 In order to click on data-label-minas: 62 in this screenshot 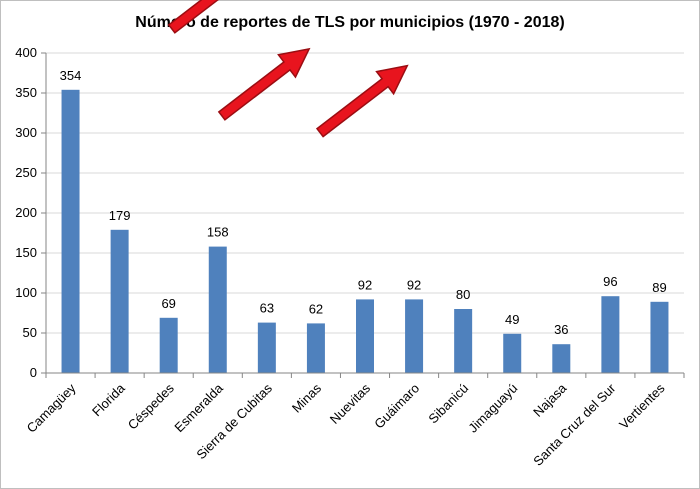, I will do `click(316, 308)`.